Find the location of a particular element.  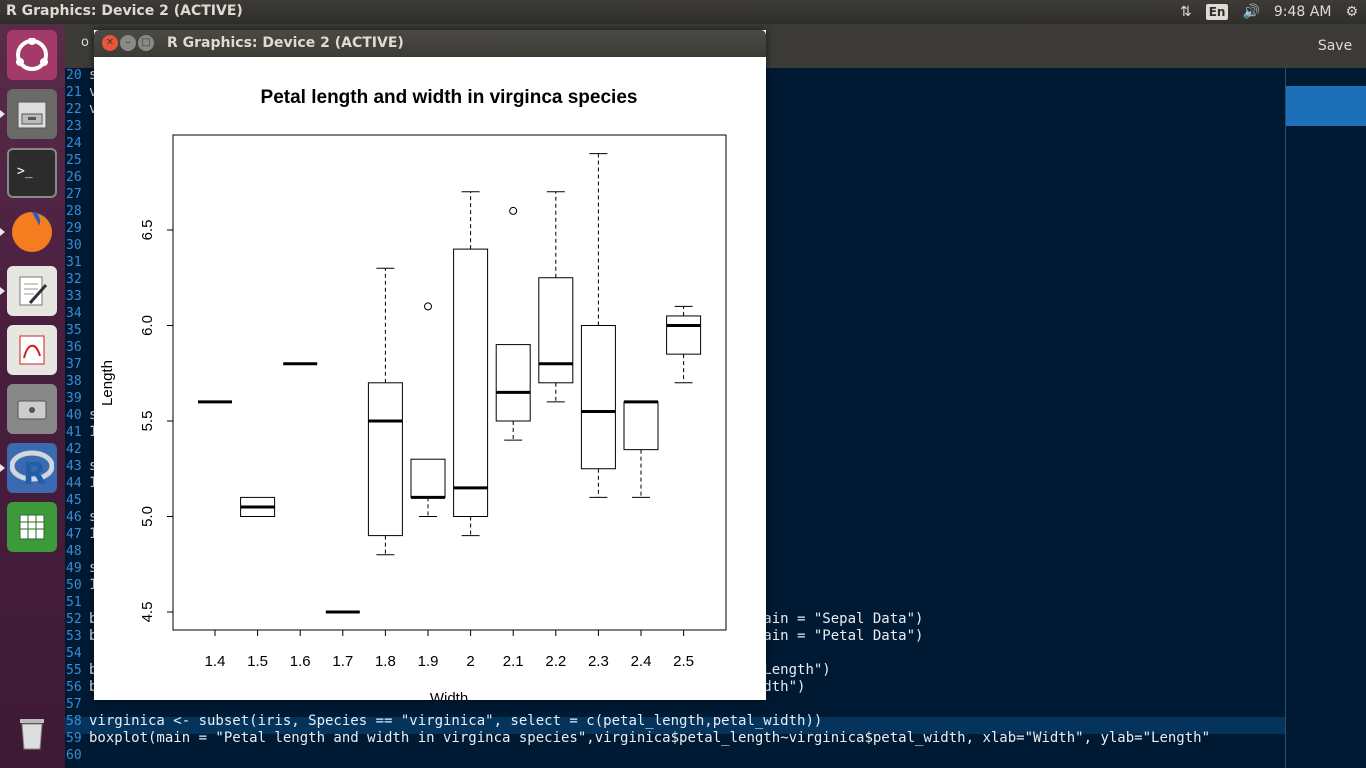

y-tick-label: 6.5 is located at coordinates (147, 230).